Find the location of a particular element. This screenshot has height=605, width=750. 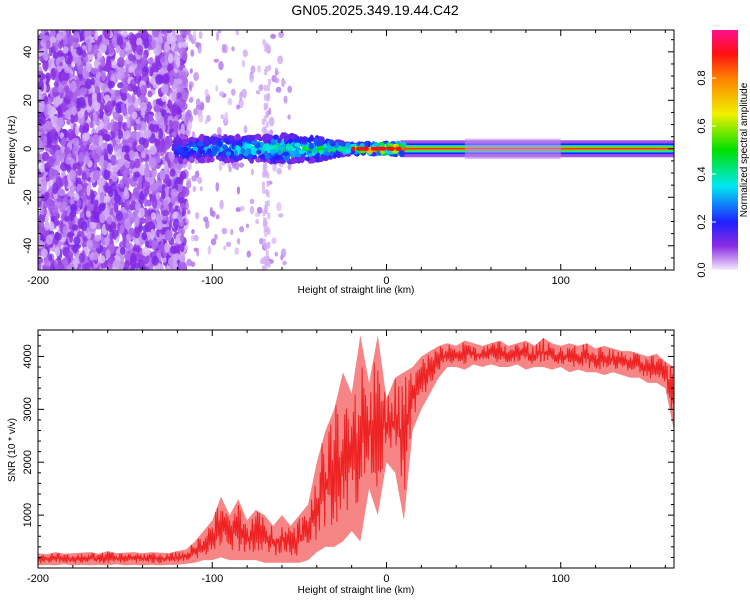

colorbar-ticks: 0.0 0.2 0.4 0.6 0.8 is located at coordinates (706, 174).